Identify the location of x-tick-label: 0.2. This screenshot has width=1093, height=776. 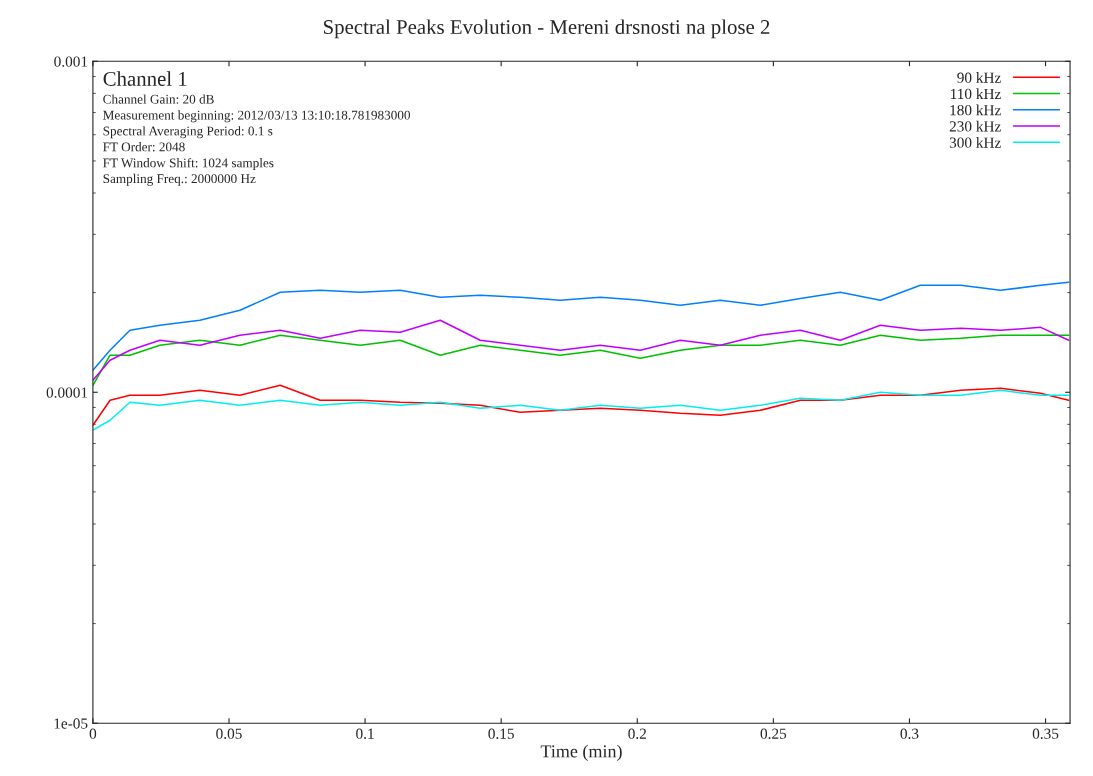
(637, 733).